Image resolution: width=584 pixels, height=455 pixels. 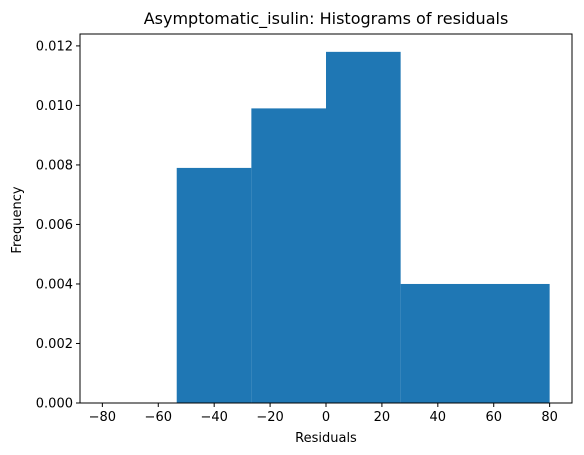 I want to click on x-tick-label: 0, so click(x=326, y=417).